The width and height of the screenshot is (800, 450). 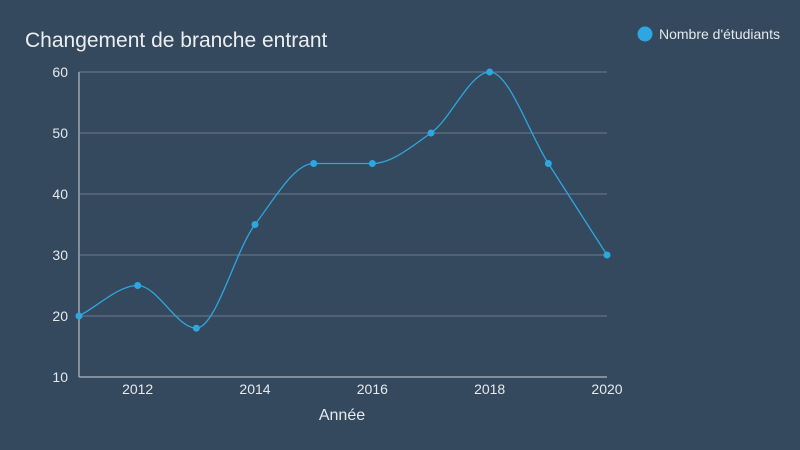 I want to click on x-tick-label-2016: 2016, so click(x=372, y=389).